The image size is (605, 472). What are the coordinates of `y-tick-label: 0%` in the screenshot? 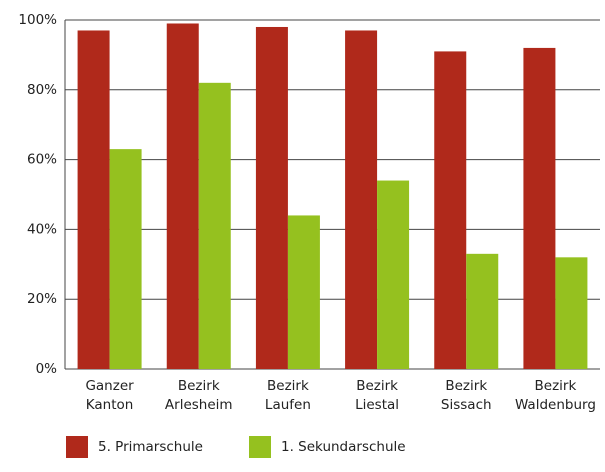 It's located at (47, 369).